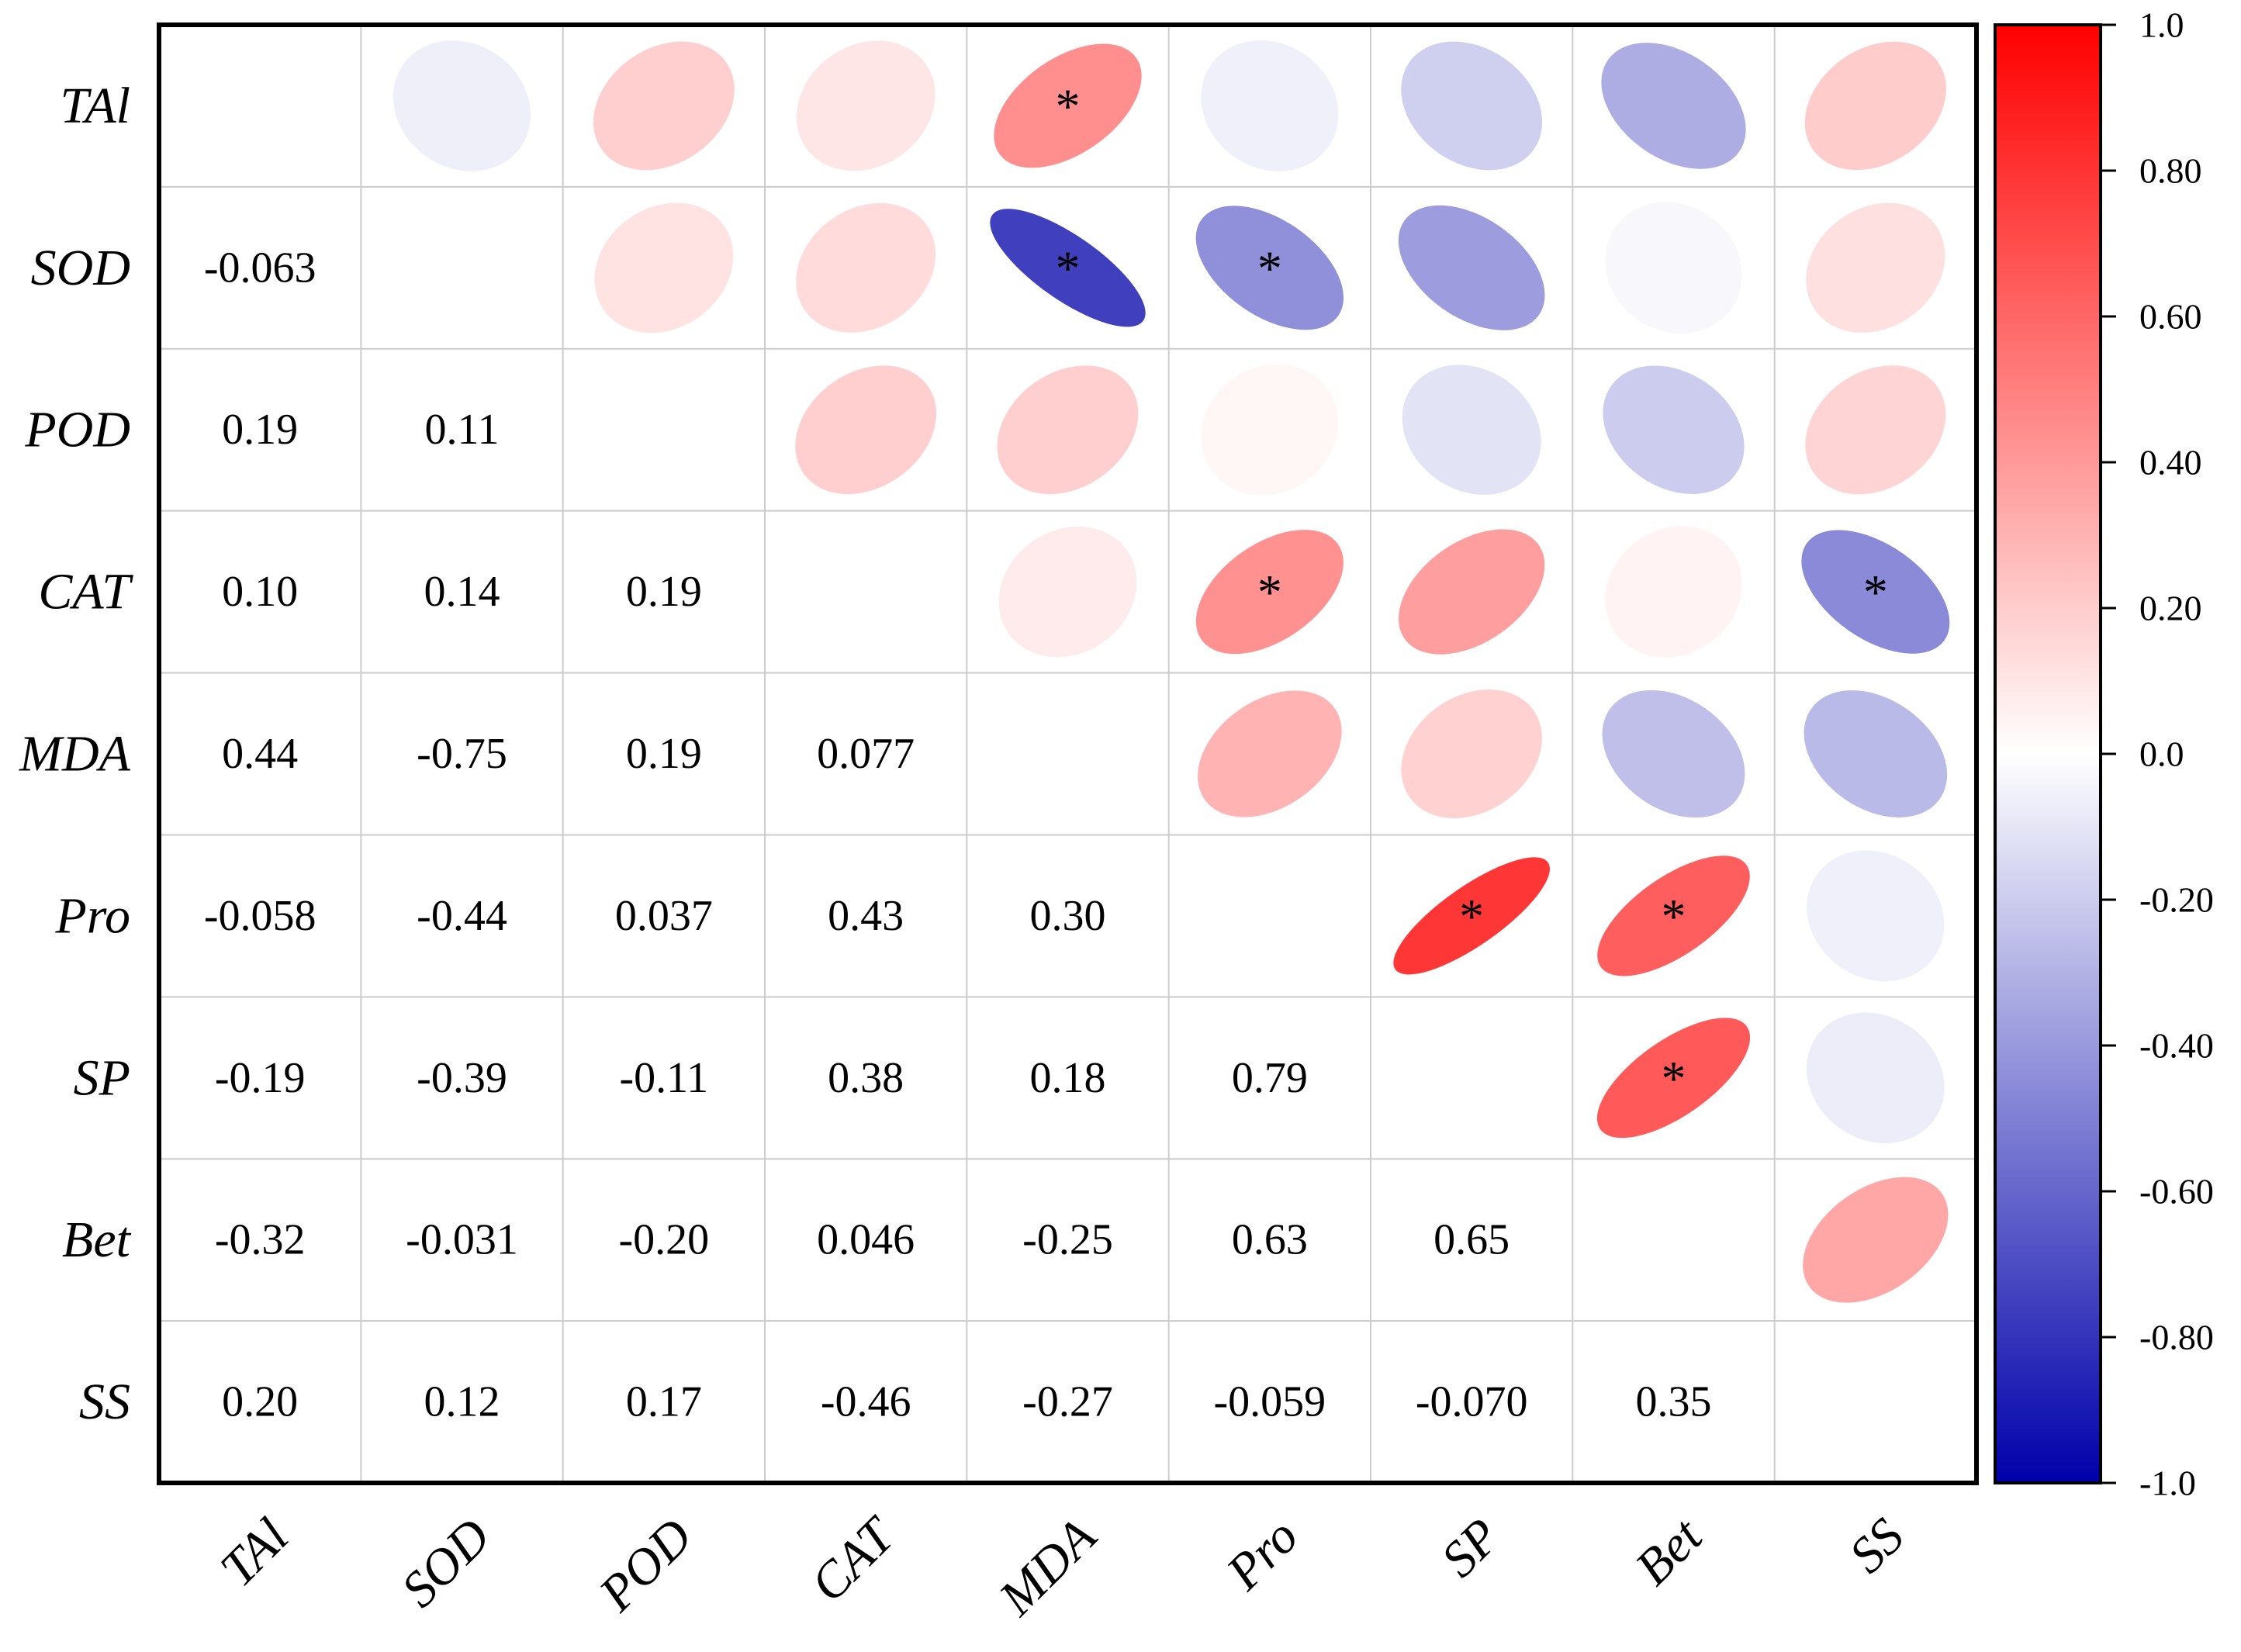  I want to click on ellipse-pro-ss, so click(1876, 916).